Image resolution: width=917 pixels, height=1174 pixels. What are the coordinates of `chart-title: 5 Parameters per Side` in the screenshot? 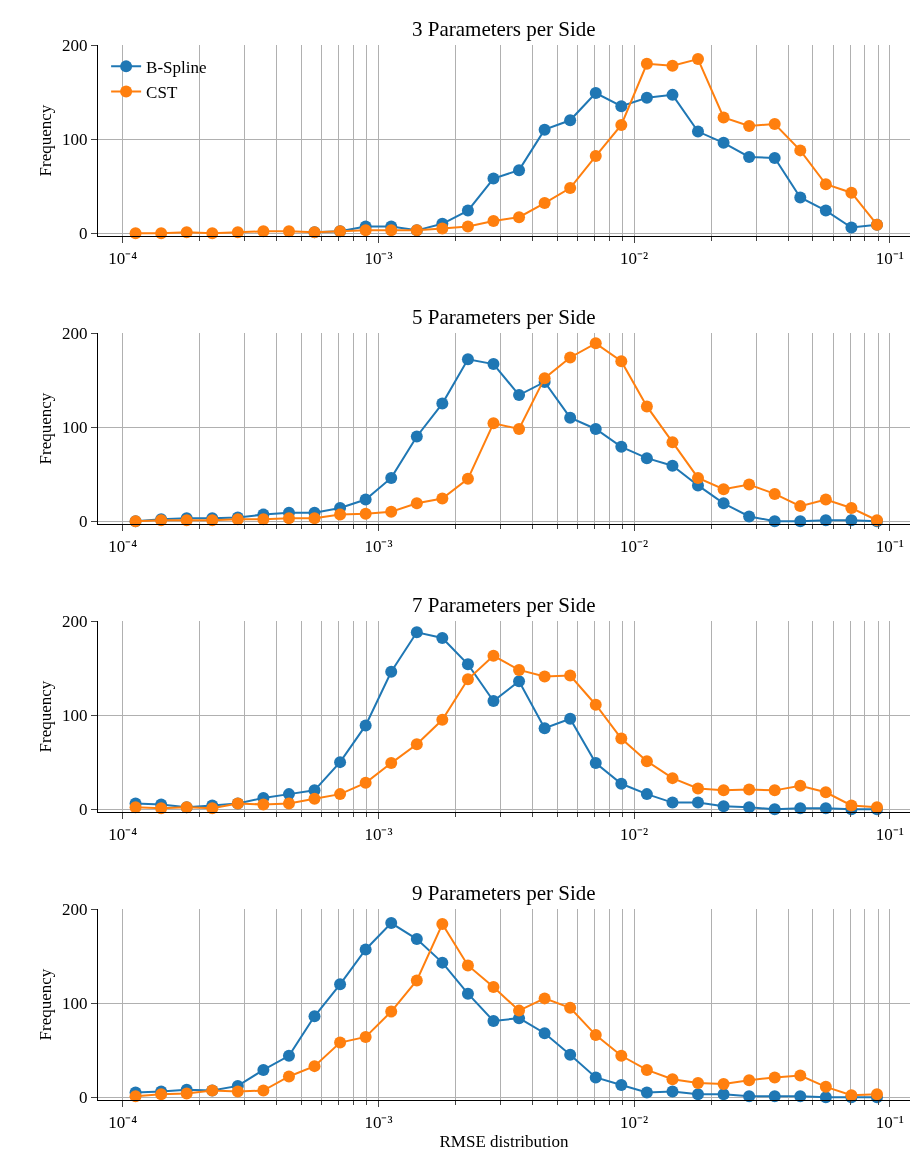 It's located at (504, 317).